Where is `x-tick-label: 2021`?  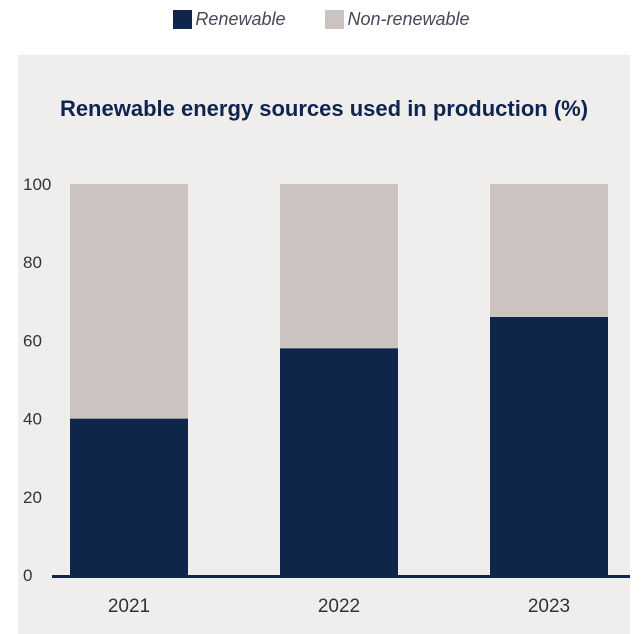 x-tick-label: 2021 is located at coordinates (129, 606).